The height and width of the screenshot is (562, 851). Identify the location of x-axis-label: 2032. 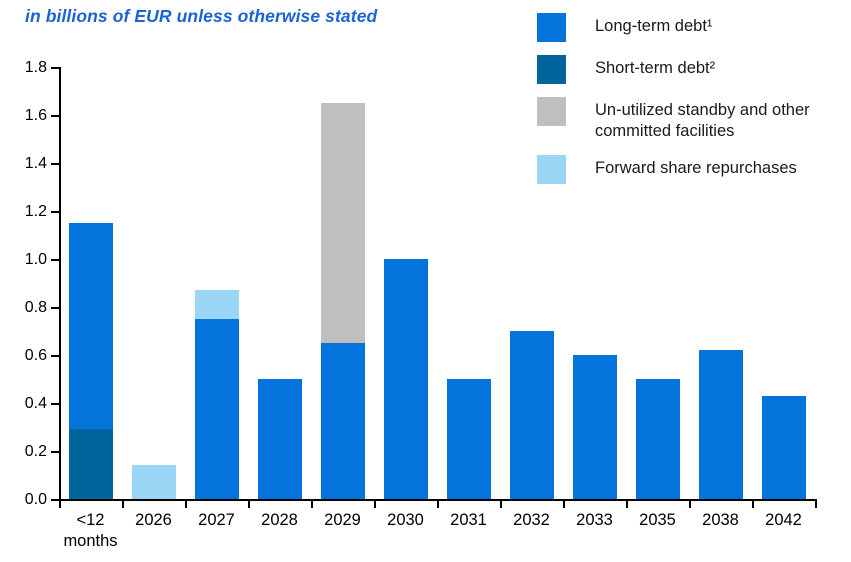
(531, 520).